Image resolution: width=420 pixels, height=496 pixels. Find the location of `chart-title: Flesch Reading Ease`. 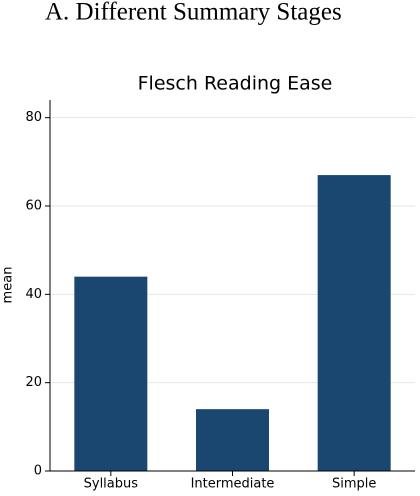

chart-title: Flesch Reading Ease is located at coordinates (235, 84).